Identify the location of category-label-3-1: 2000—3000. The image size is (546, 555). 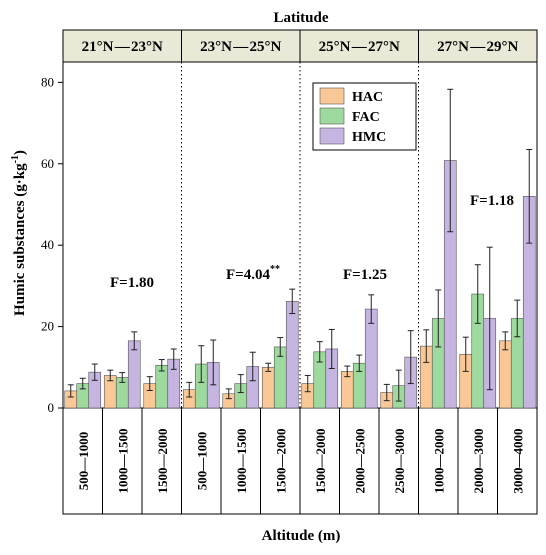
(478, 461).